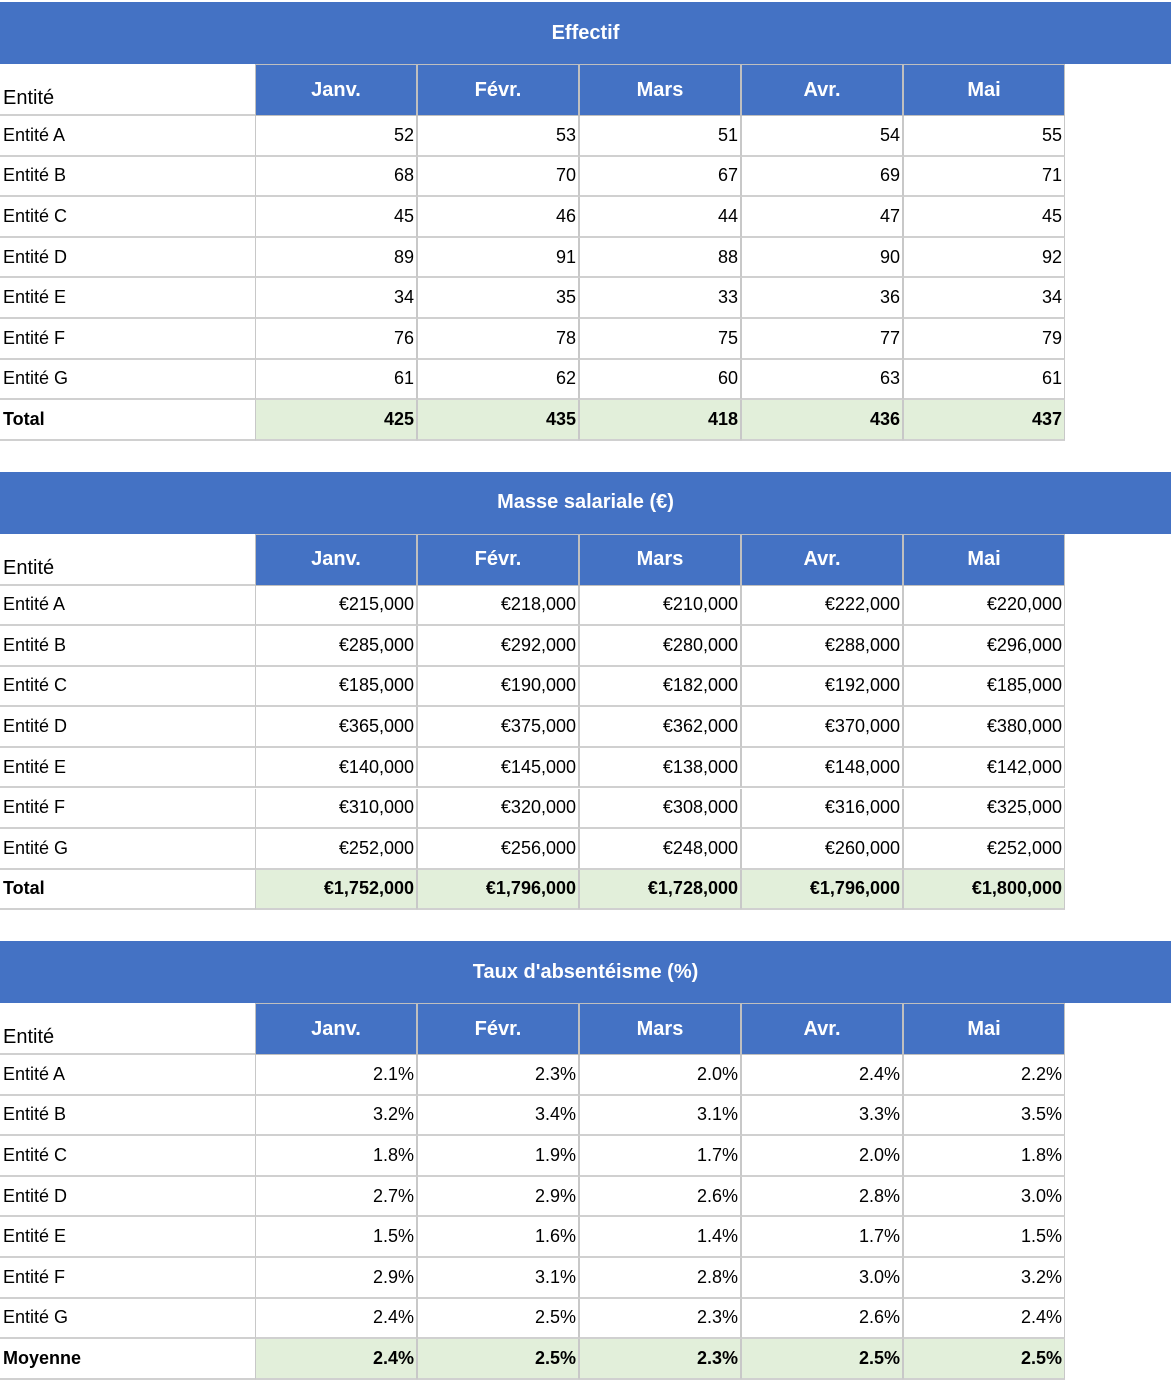 The image size is (1171, 1381). Describe the element at coordinates (336, 768) in the screenshot. I see `data-cell: €140,000` at that location.